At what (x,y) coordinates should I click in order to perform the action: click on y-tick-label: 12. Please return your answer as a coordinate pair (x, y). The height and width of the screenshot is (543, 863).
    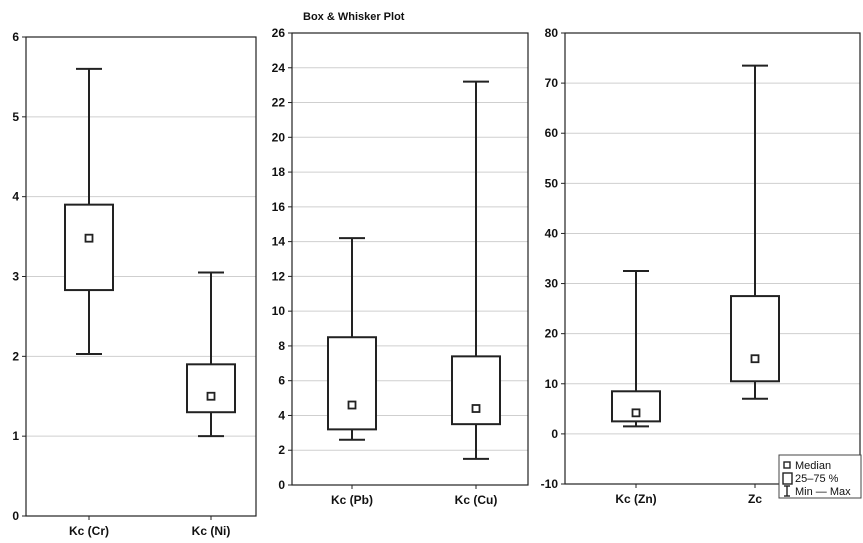
    Looking at the image, I should click on (279, 276).